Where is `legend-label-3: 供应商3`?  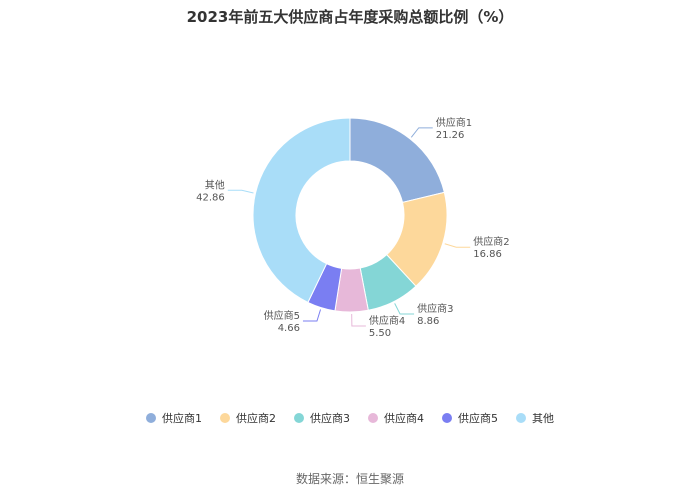 legend-label-3: 供应商3 is located at coordinates (330, 418).